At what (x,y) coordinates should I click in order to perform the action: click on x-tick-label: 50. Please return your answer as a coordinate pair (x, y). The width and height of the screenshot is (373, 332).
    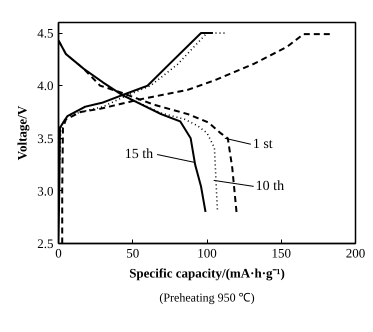
    Looking at the image, I should click on (133, 253).